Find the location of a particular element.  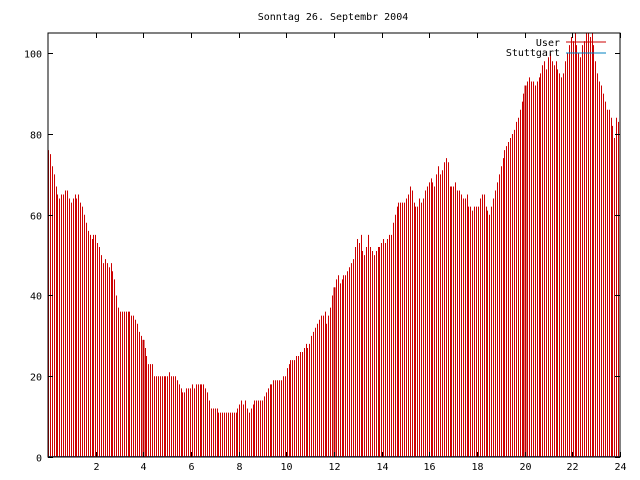

y-tick-label: 100 is located at coordinates (33, 55).